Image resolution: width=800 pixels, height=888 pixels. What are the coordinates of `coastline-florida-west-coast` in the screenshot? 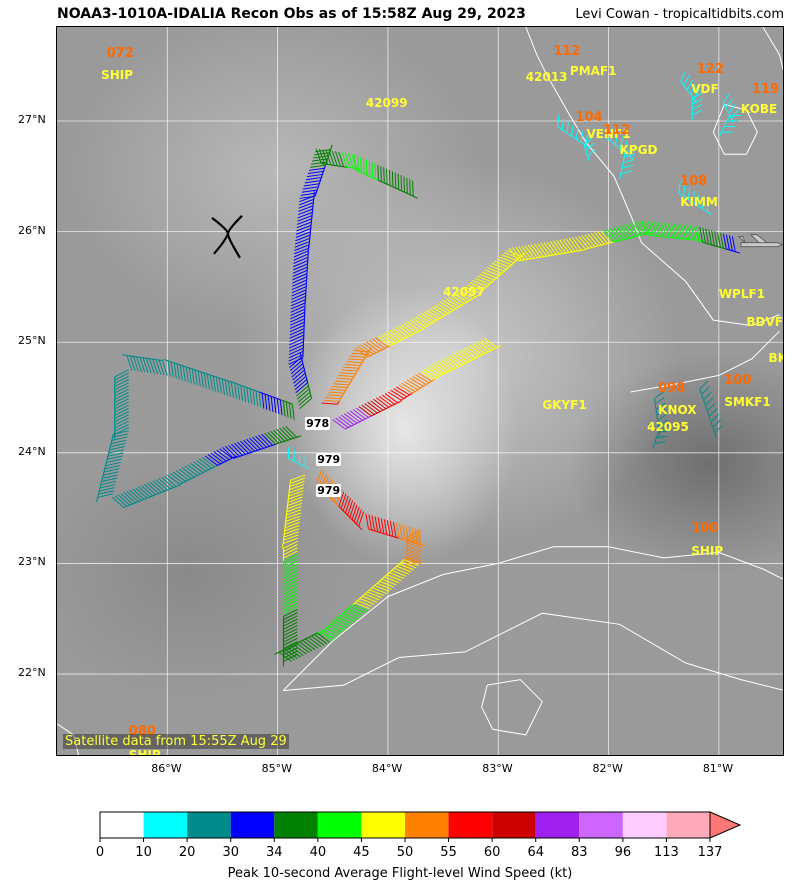 It's located at (652, 177).